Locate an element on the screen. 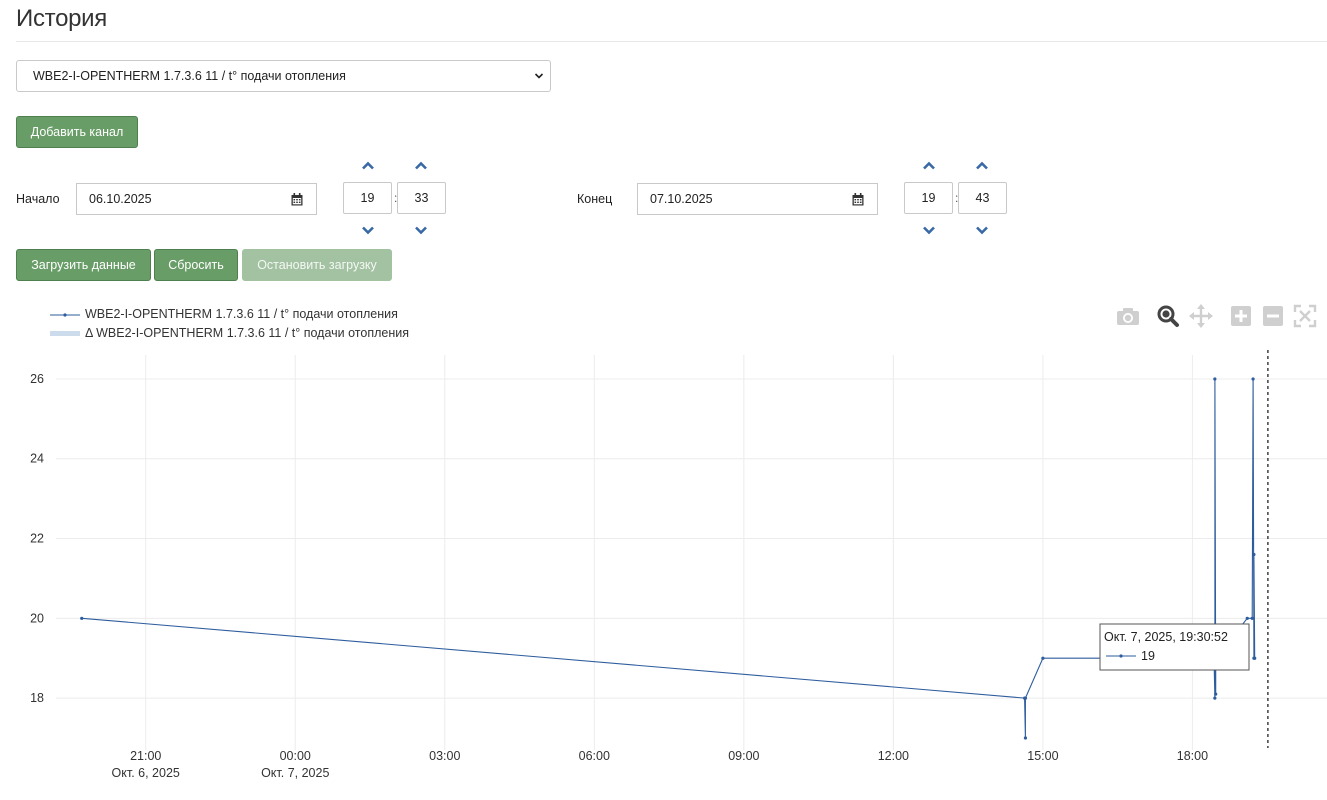 This screenshot has width=1327, height=800. pan-icon is located at coordinates (1201, 316).